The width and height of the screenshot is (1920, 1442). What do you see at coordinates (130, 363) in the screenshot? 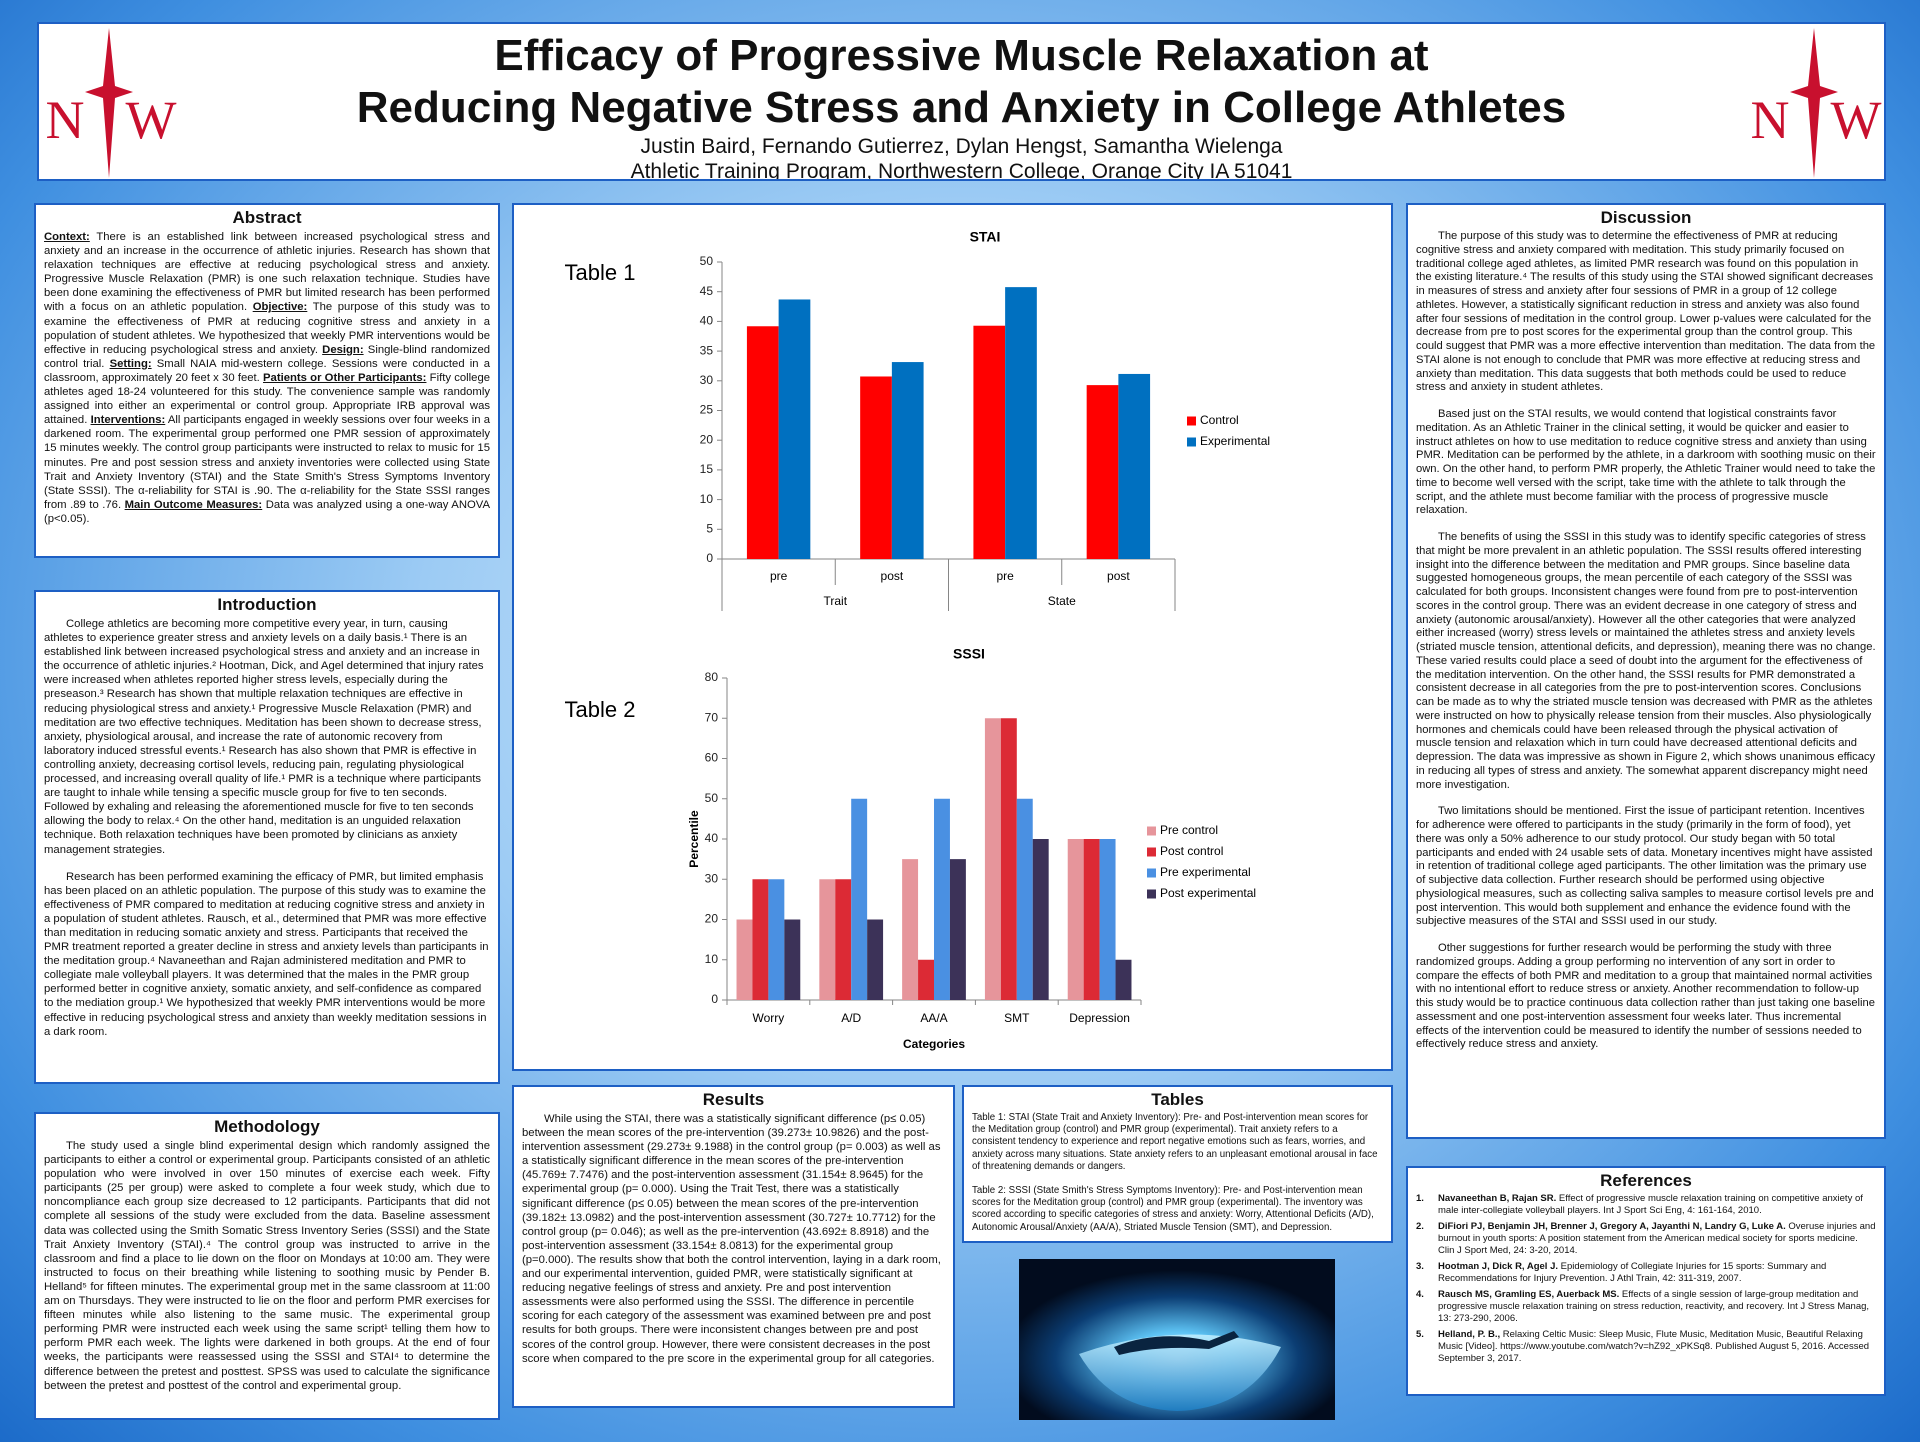
I see `abstract-label: Setting:` at bounding box center [130, 363].